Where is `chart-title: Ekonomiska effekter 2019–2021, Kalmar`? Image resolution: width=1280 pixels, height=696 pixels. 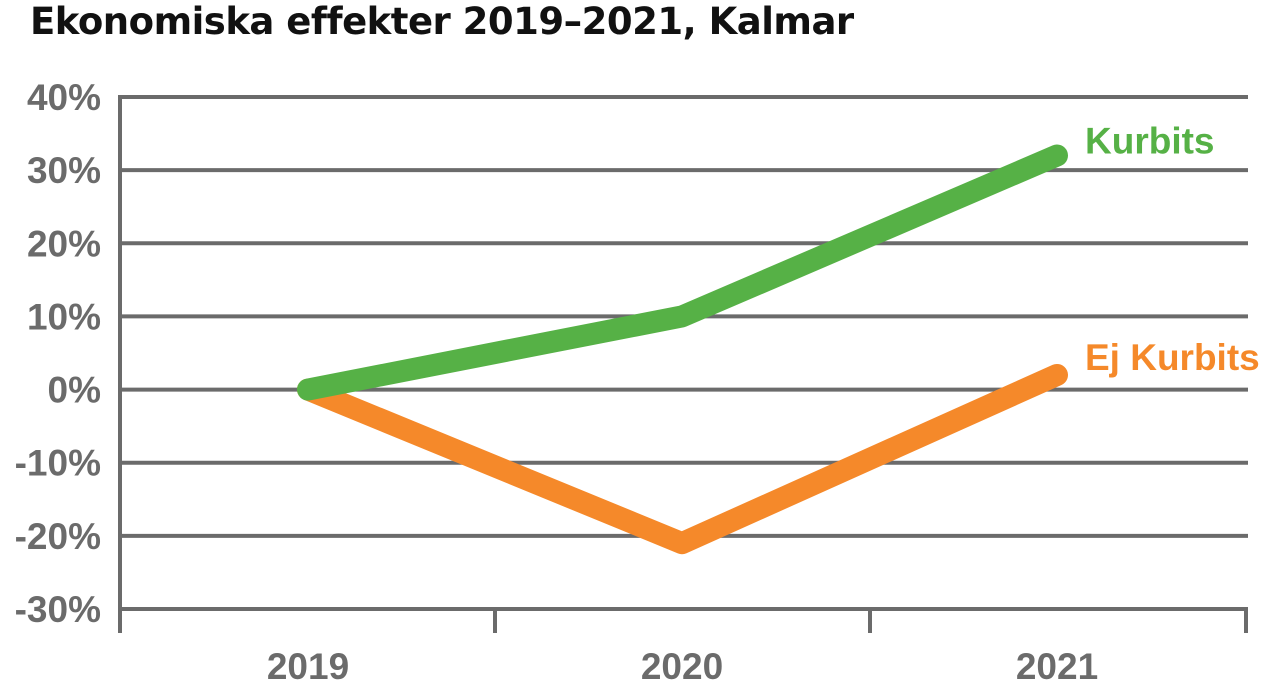 chart-title: Ekonomiska effekter 2019–2021, Kalmar is located at coordinates (442, 21).